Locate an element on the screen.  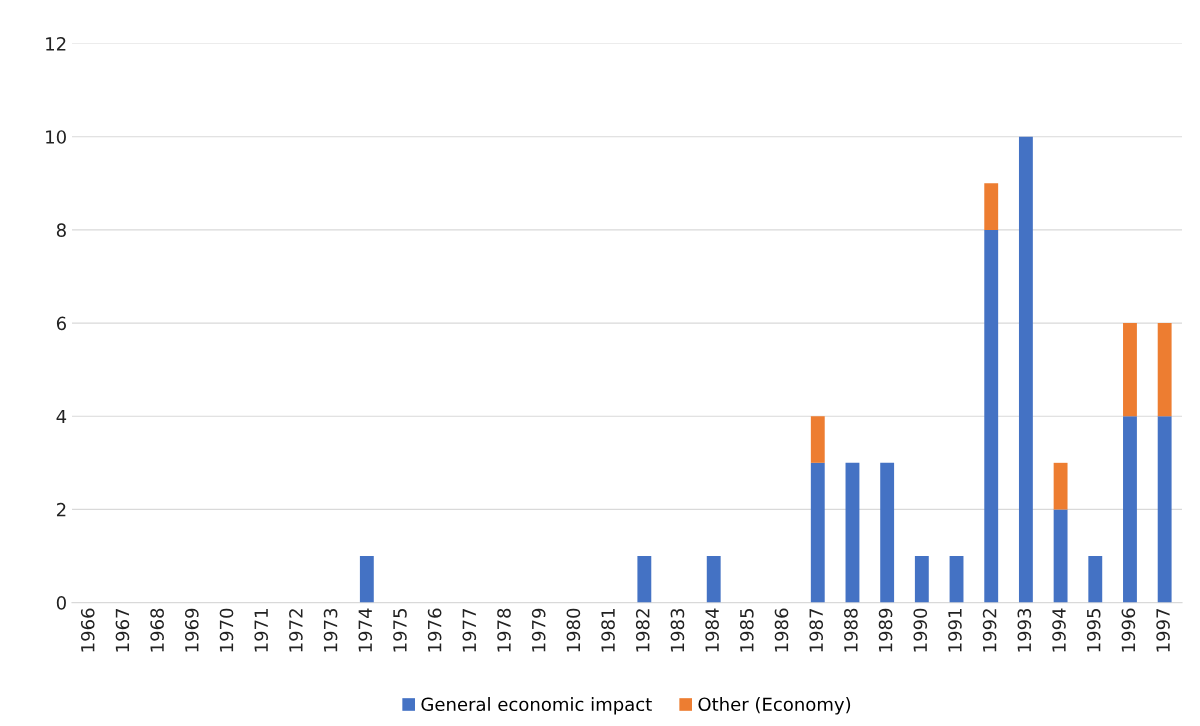
y-tick-label: 8 is located at coordinates (61, 230).